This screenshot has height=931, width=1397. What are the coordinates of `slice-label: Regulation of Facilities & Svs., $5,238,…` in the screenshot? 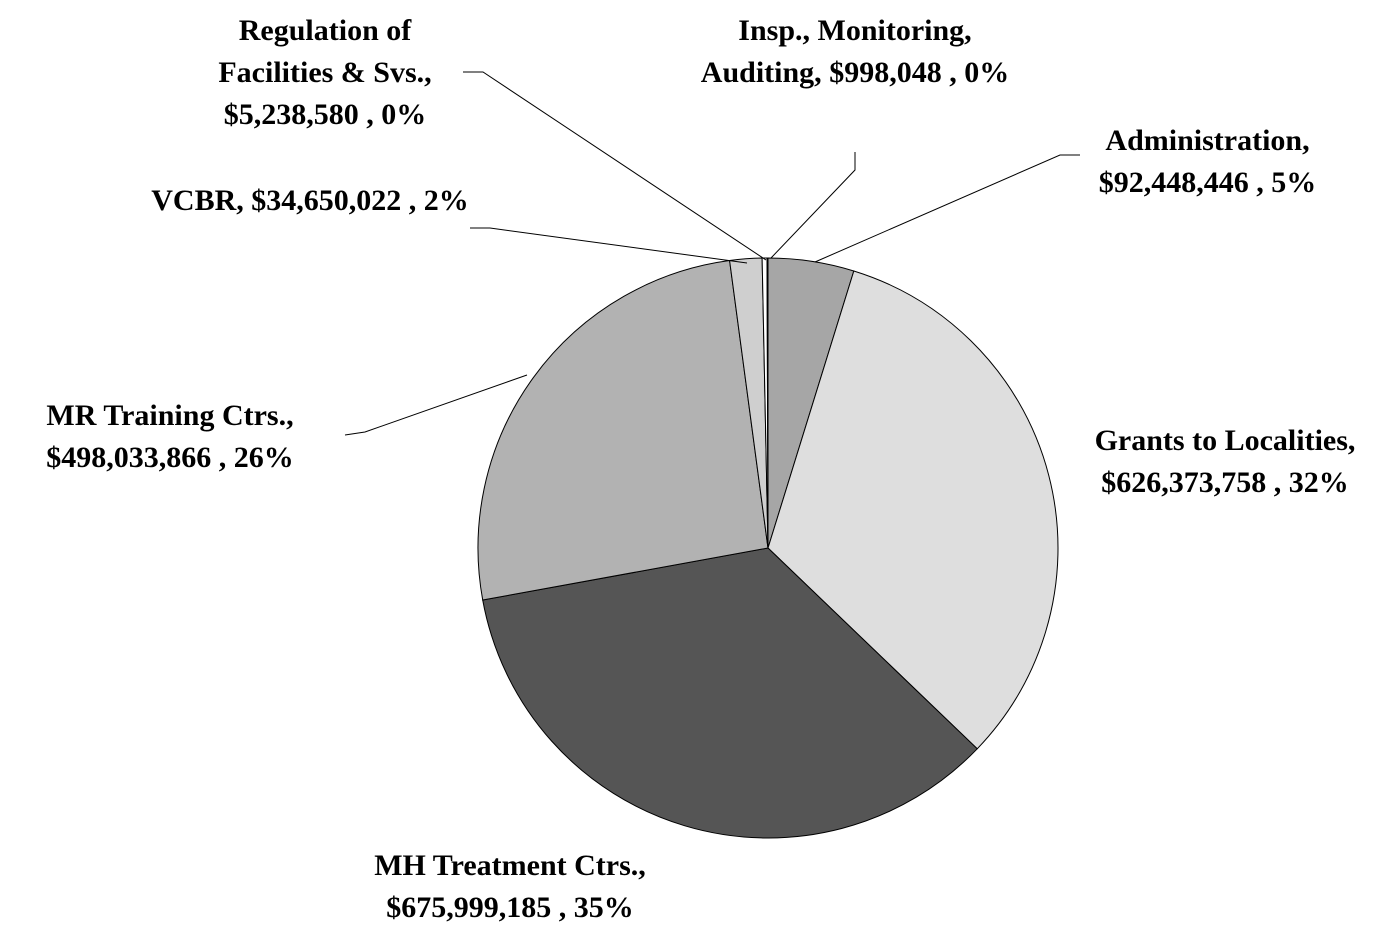 It's located at (325, 73).